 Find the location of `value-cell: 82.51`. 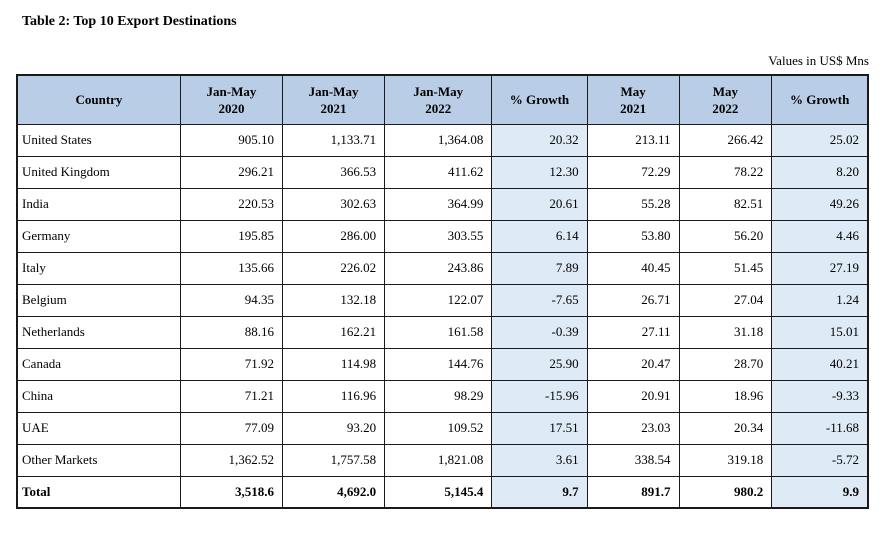

value-cell: 82.51 is located at coordinates (725, 204).